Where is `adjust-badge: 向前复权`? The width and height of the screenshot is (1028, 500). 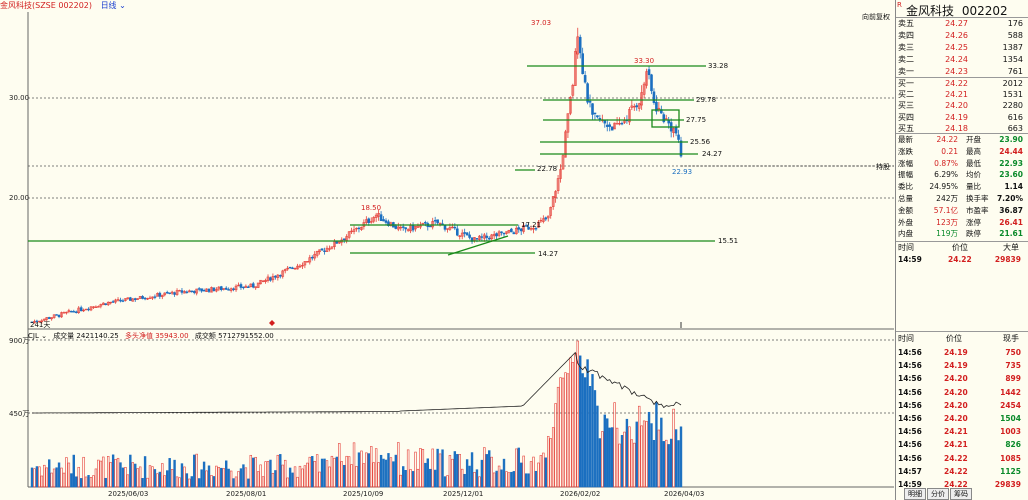 adjust-badge: 向前复权 is located at coordinates (876, 17).